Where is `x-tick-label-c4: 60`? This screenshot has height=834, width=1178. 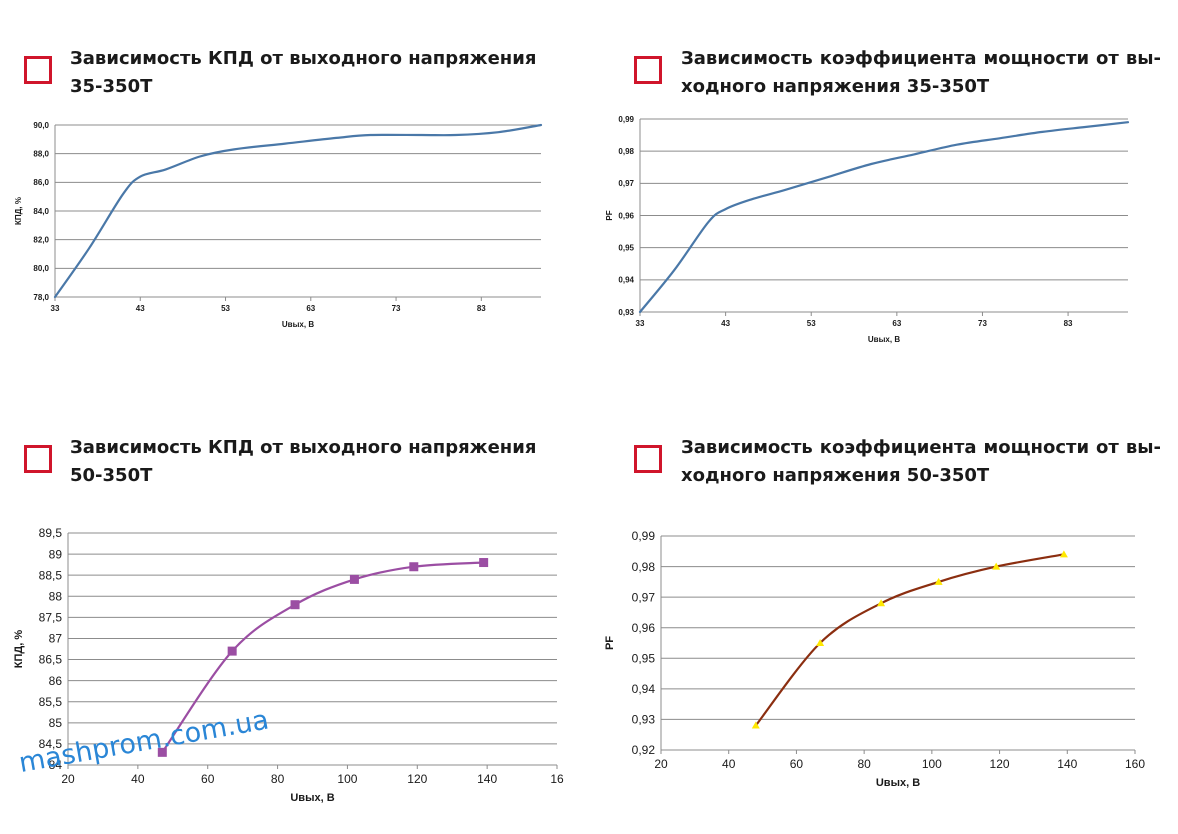 x-tick-label-c4: 60 is located at coordinates (797, 764).